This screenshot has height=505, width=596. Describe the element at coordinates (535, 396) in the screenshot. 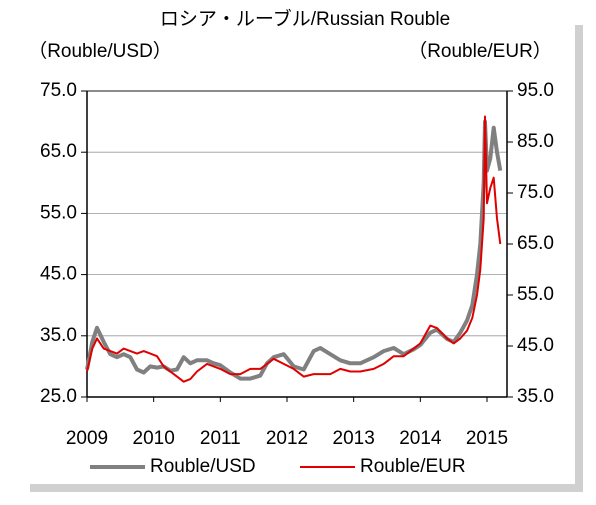

I see `y2-tick-label: 35.0` at that location.